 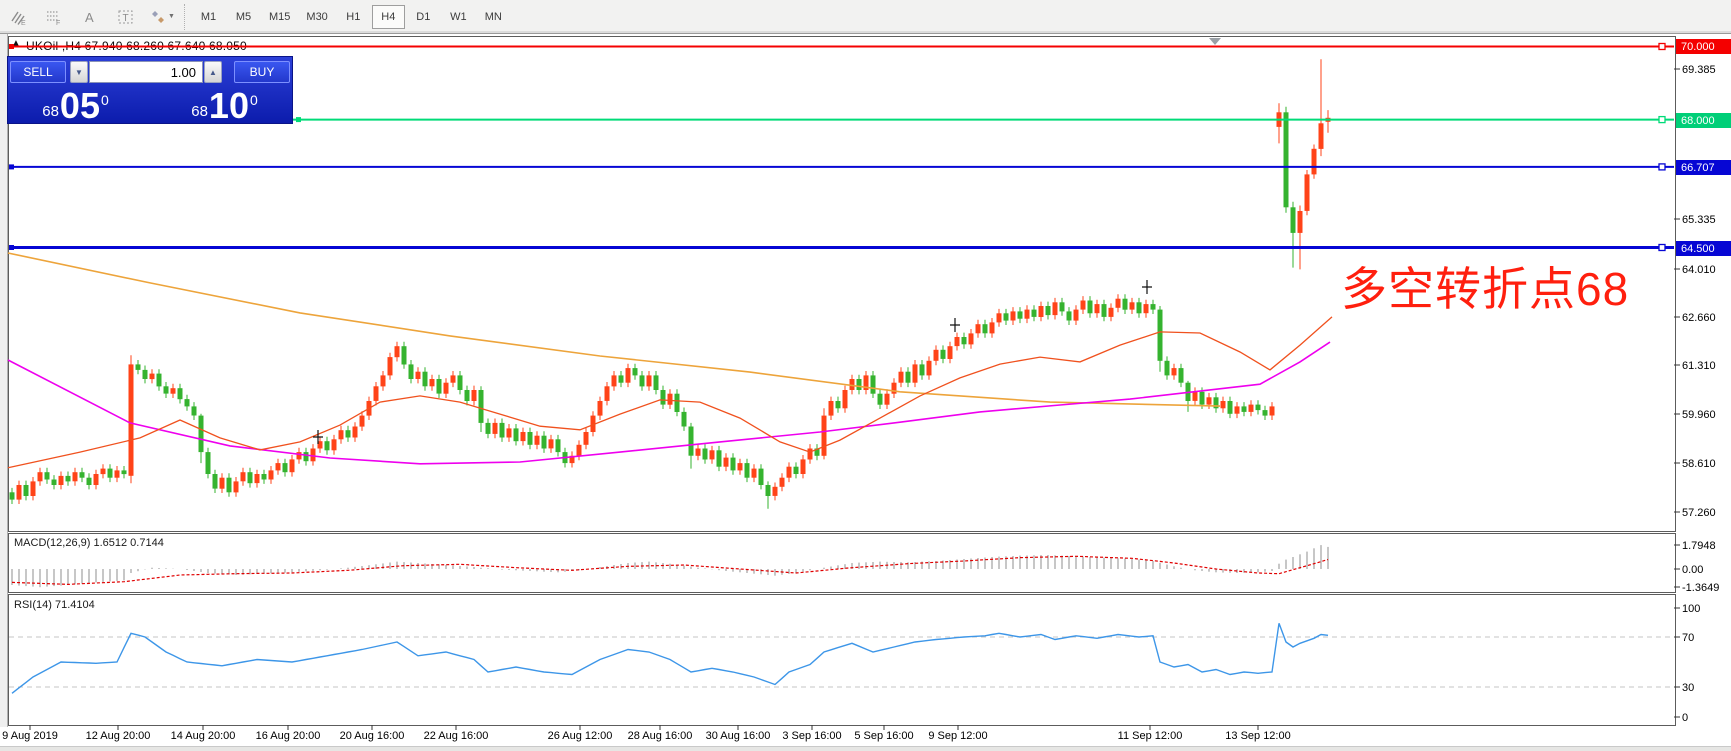 What do you see at coordinates (228, 106) in the screenshot?
I see `buy-price-big: 10` at bounding box center [228, 106].